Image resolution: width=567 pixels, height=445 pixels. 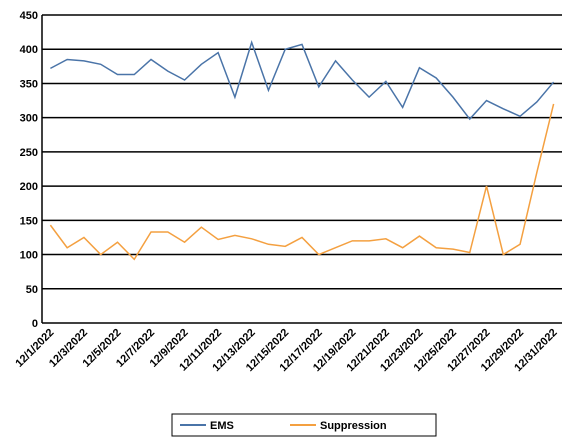 What do you see at coordinates (29, 187) in the screenshot?
I see `y-tick-label: 200` at bounding box center [29, 187].